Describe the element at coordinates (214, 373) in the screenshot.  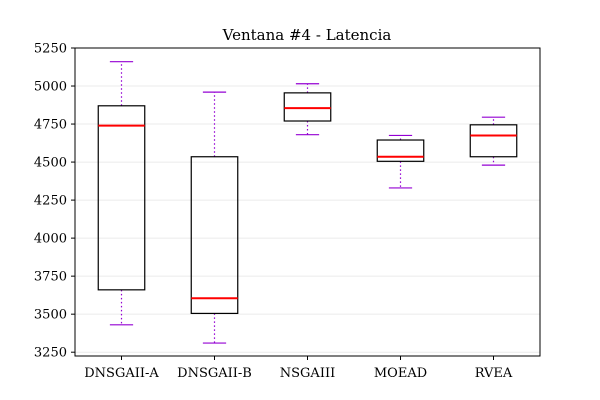
I see `x-tick-label: DNSGAII-B` at that location.